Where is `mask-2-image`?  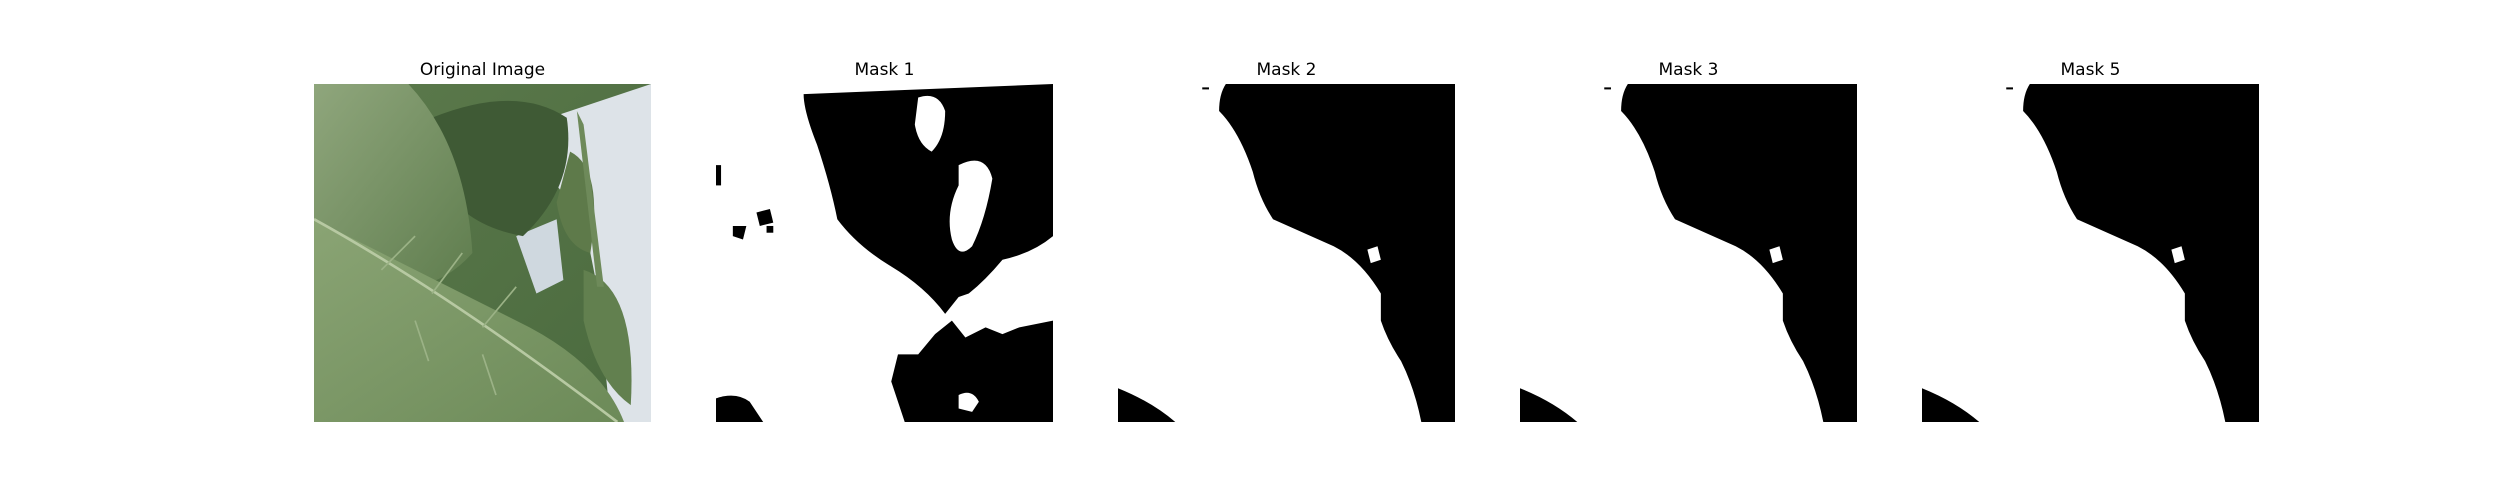 mask-2-image is located at coordinates (1286, 253).